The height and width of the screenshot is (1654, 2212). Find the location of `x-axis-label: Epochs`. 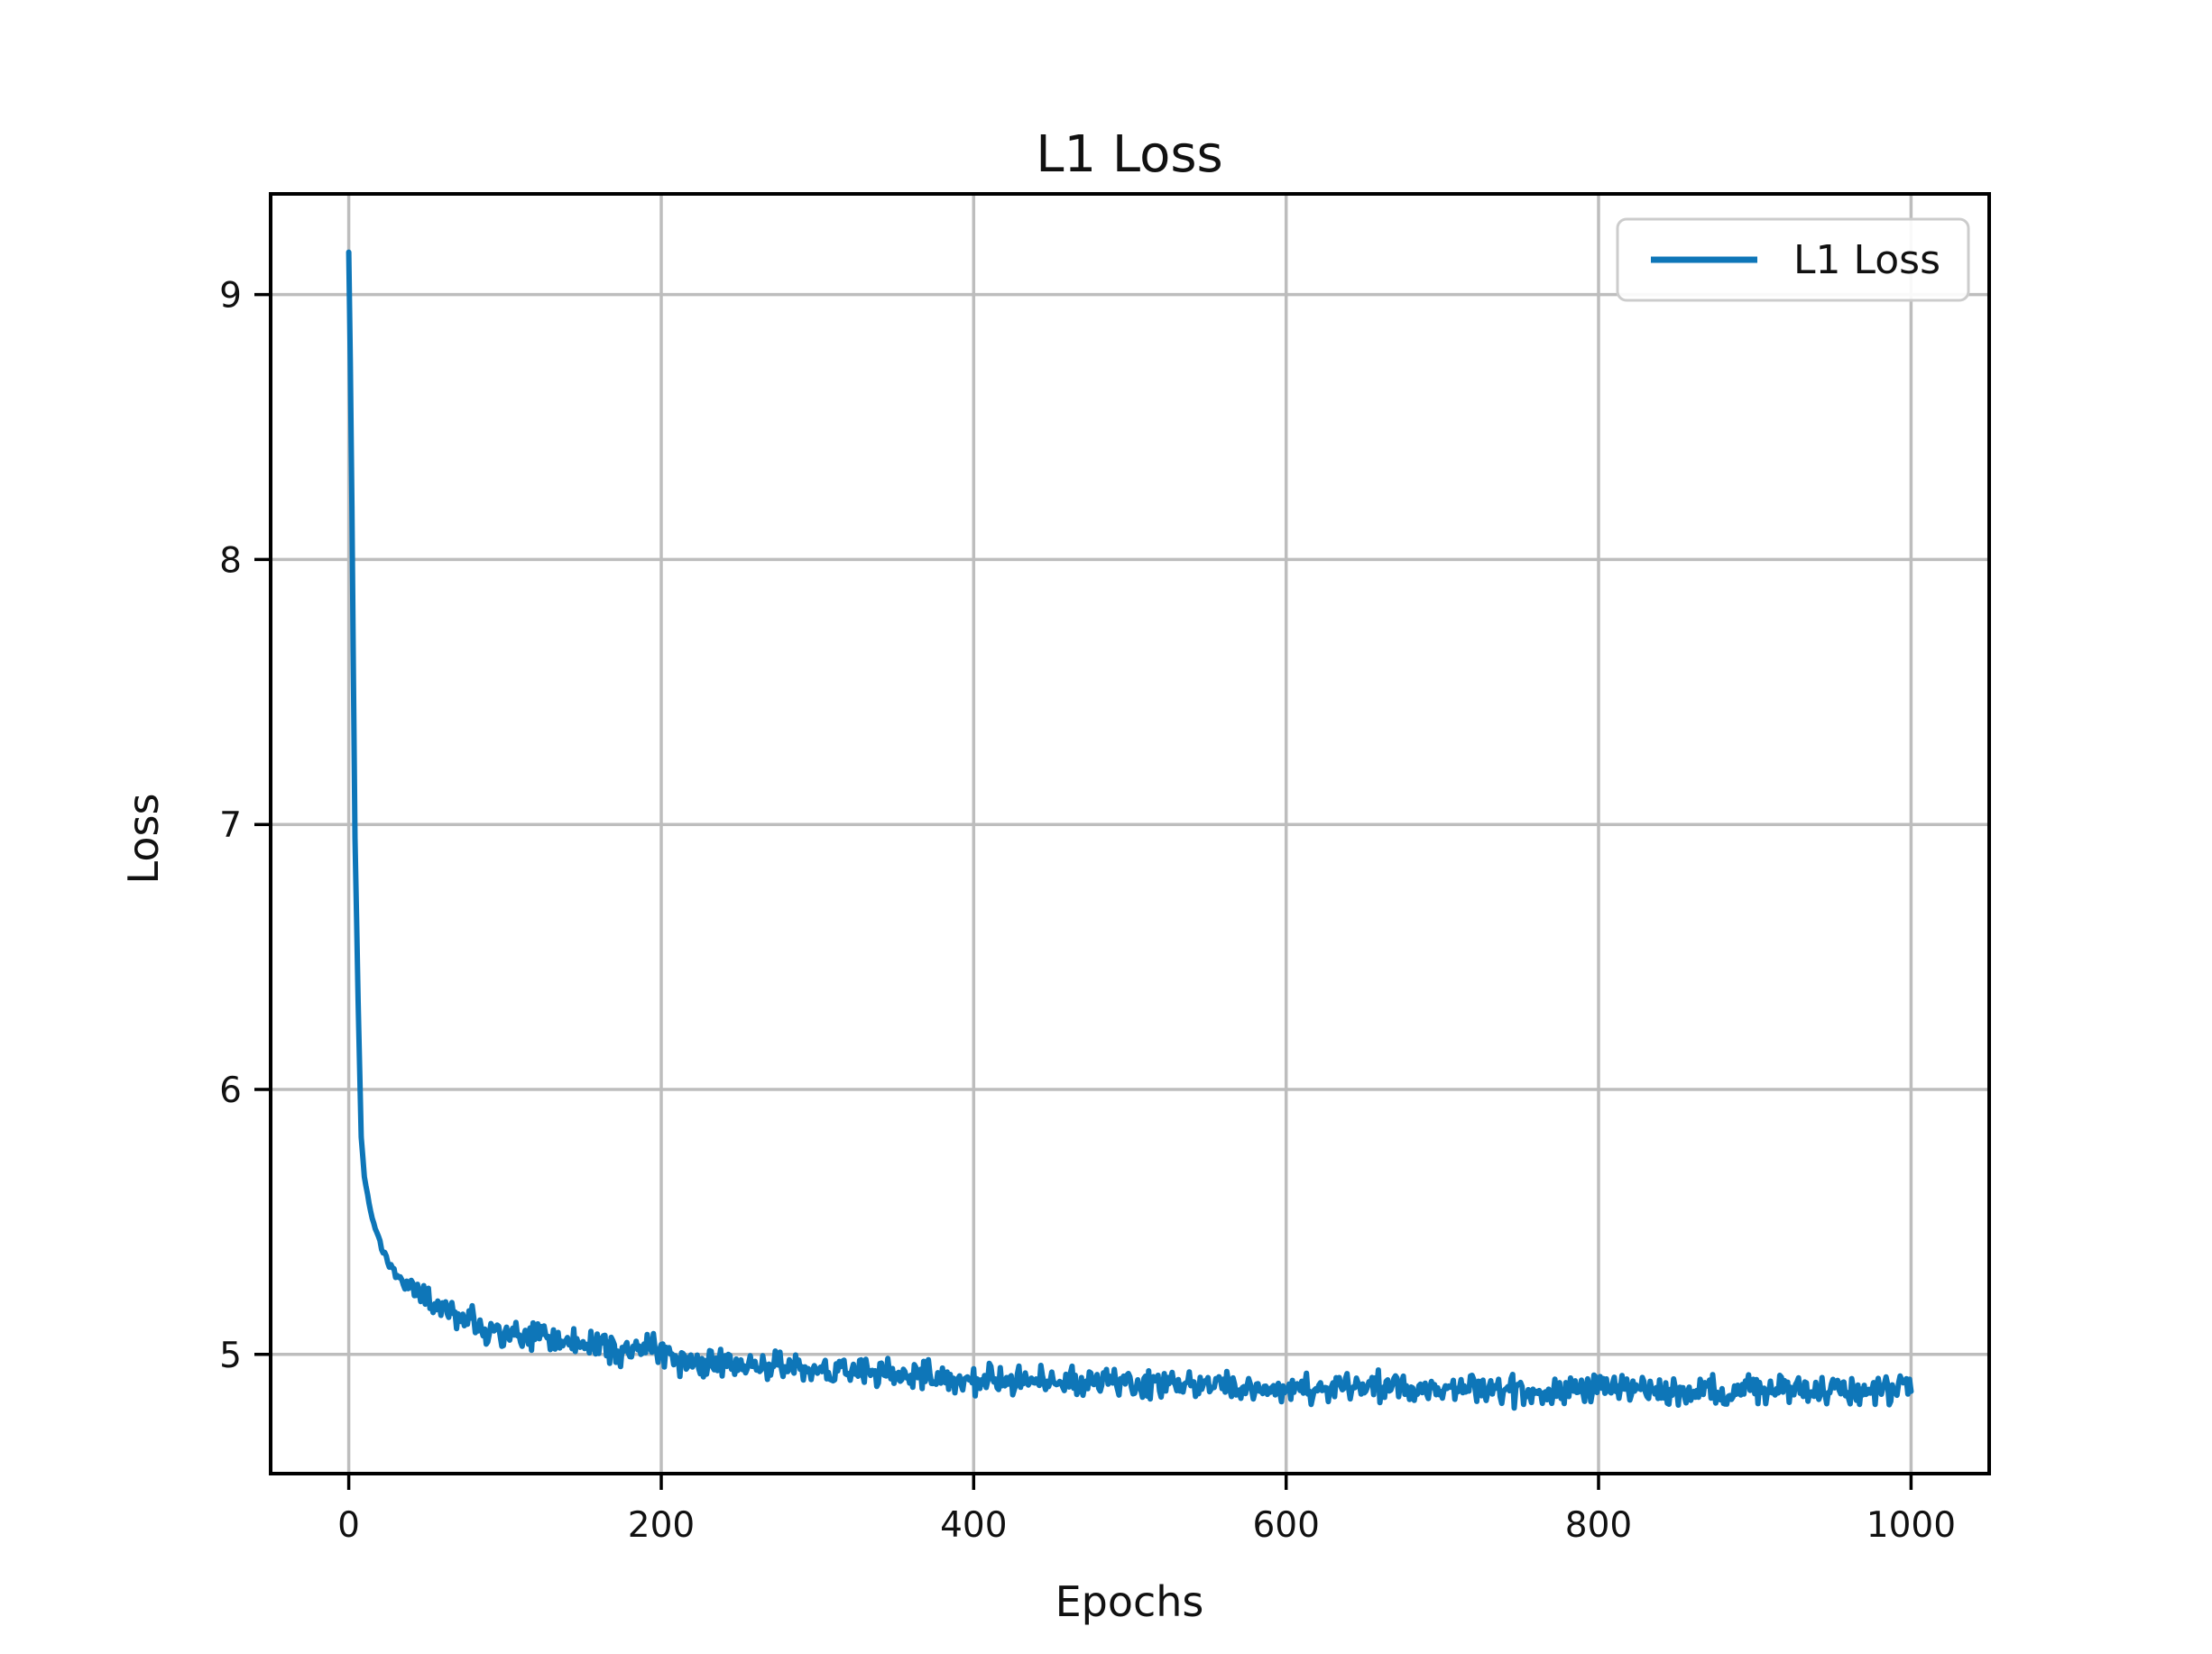

x-axis-label: Epochs is located at coordinates (1129, 1602).